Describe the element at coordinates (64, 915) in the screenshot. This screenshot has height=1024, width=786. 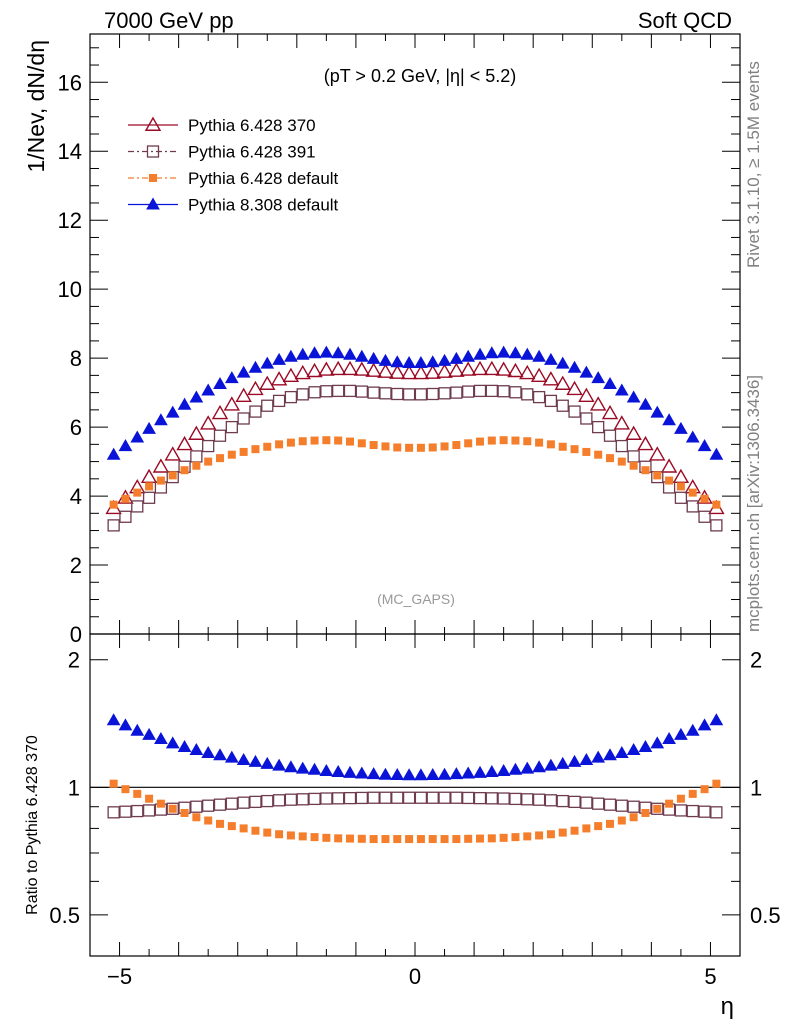
I see `ratio-y-tick-label-left: 0.5` at that location.